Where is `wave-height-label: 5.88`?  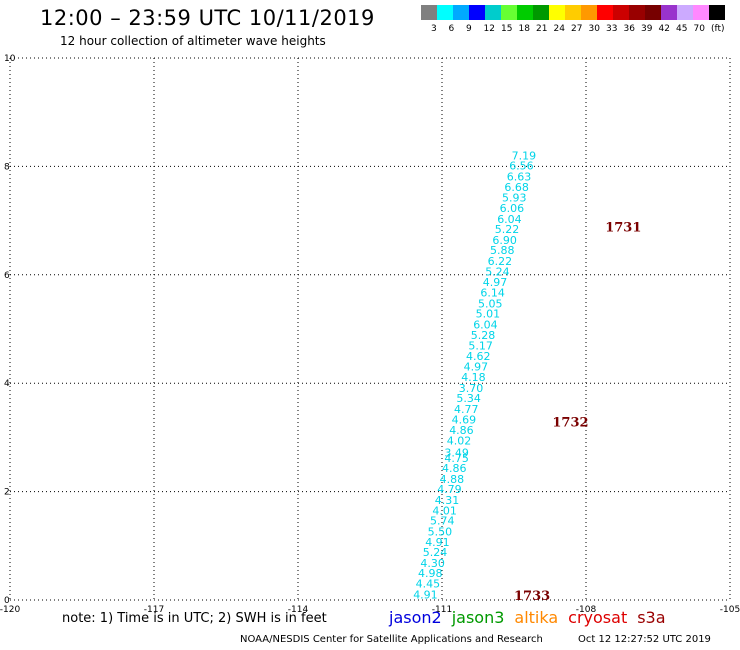
wave-height-label: 5.88 is located at coordinates (502, 250).